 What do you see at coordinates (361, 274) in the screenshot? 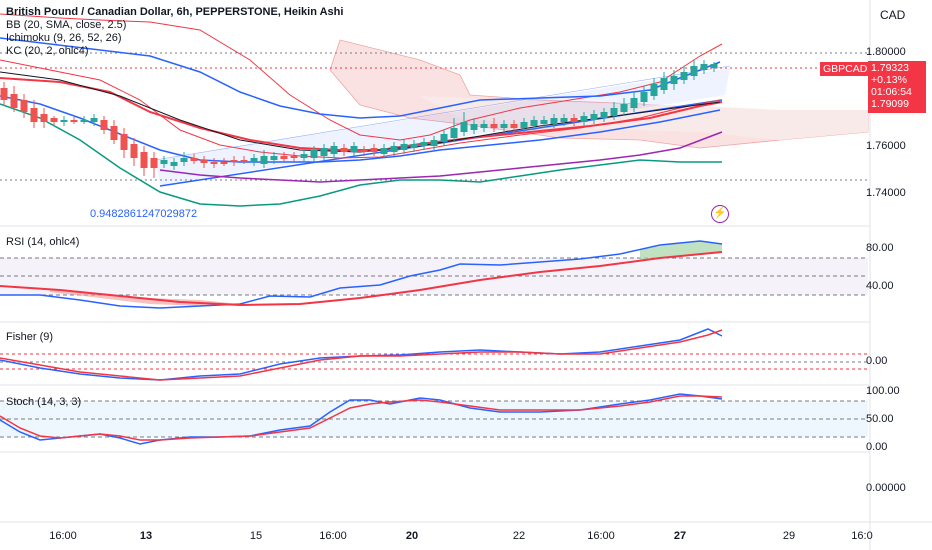
I see `rsi-line` at bounding box center [361, 274].